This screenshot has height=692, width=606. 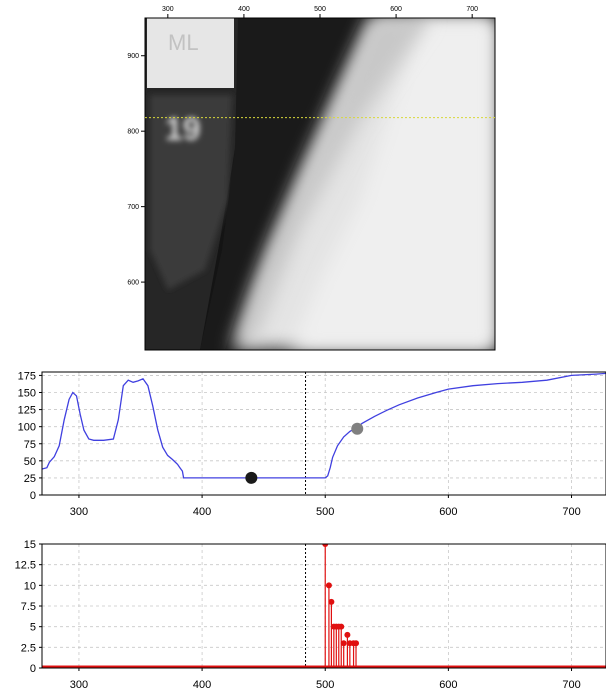 I want to click on stem-y-tick-label: 2.5, so click(x=28, y=648).